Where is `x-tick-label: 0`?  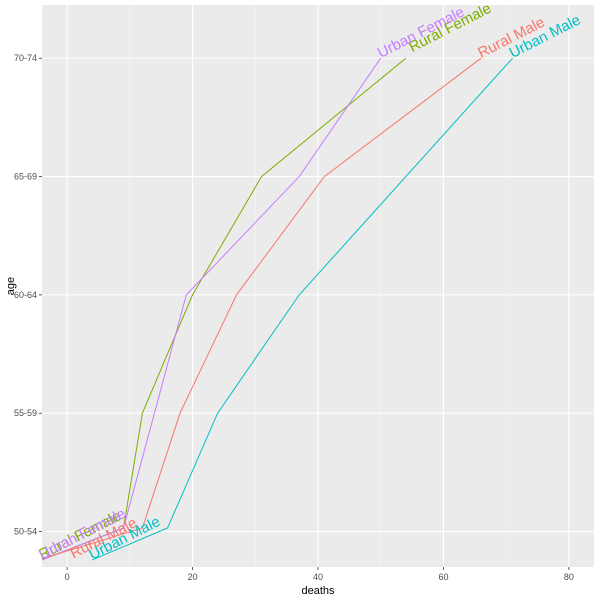
x-tick-label: 0 is located at coordinates (67, 577).